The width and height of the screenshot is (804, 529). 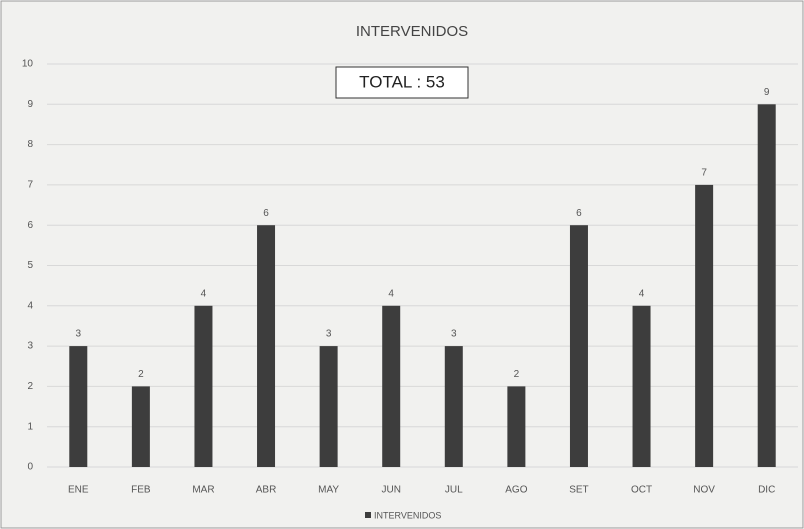 I want to click on x-tick-label: NOV, so click(x=704, y=490).